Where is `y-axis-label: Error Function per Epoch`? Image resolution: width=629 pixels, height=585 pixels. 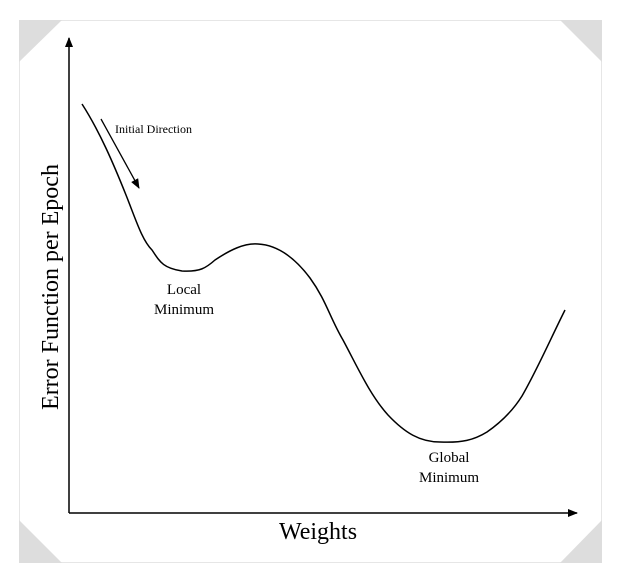
y-axis-label: Error Function per Epoch is located at coordinates (51, 287).